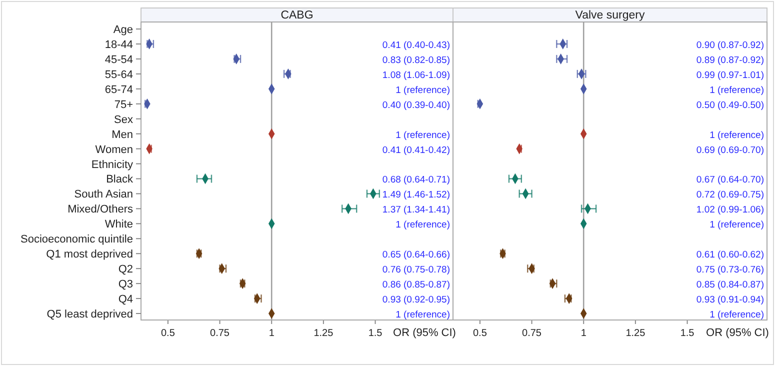 Image resolution: width=776 pixels, height=367 pixels. What do you see at coordinates (76, 240) in the screenshot?
I see `y-tick-label: Socioeconomic quintile` at bounding box center [76, 240].